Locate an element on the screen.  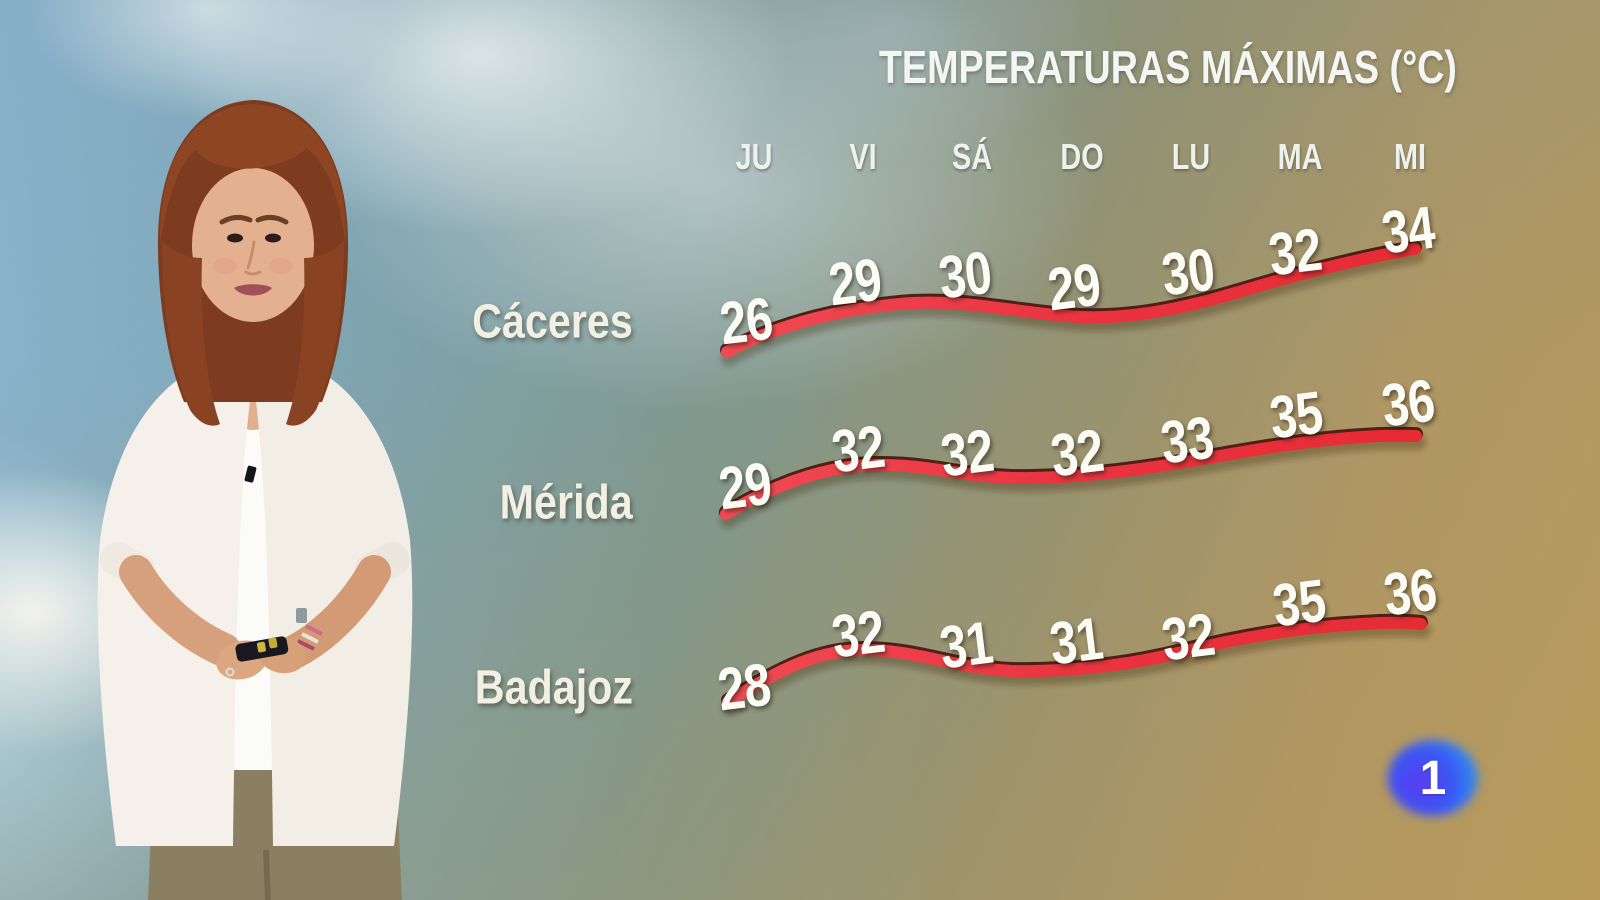
value-badajoz-vi: 32 is located at coordinates (858, 634).